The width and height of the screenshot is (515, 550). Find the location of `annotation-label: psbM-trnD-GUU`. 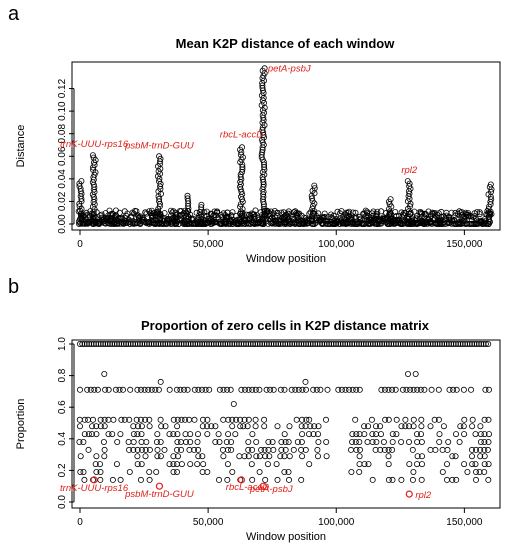

annotation-label: psbM-trnD-GUU is located at coordinates (159, 145).